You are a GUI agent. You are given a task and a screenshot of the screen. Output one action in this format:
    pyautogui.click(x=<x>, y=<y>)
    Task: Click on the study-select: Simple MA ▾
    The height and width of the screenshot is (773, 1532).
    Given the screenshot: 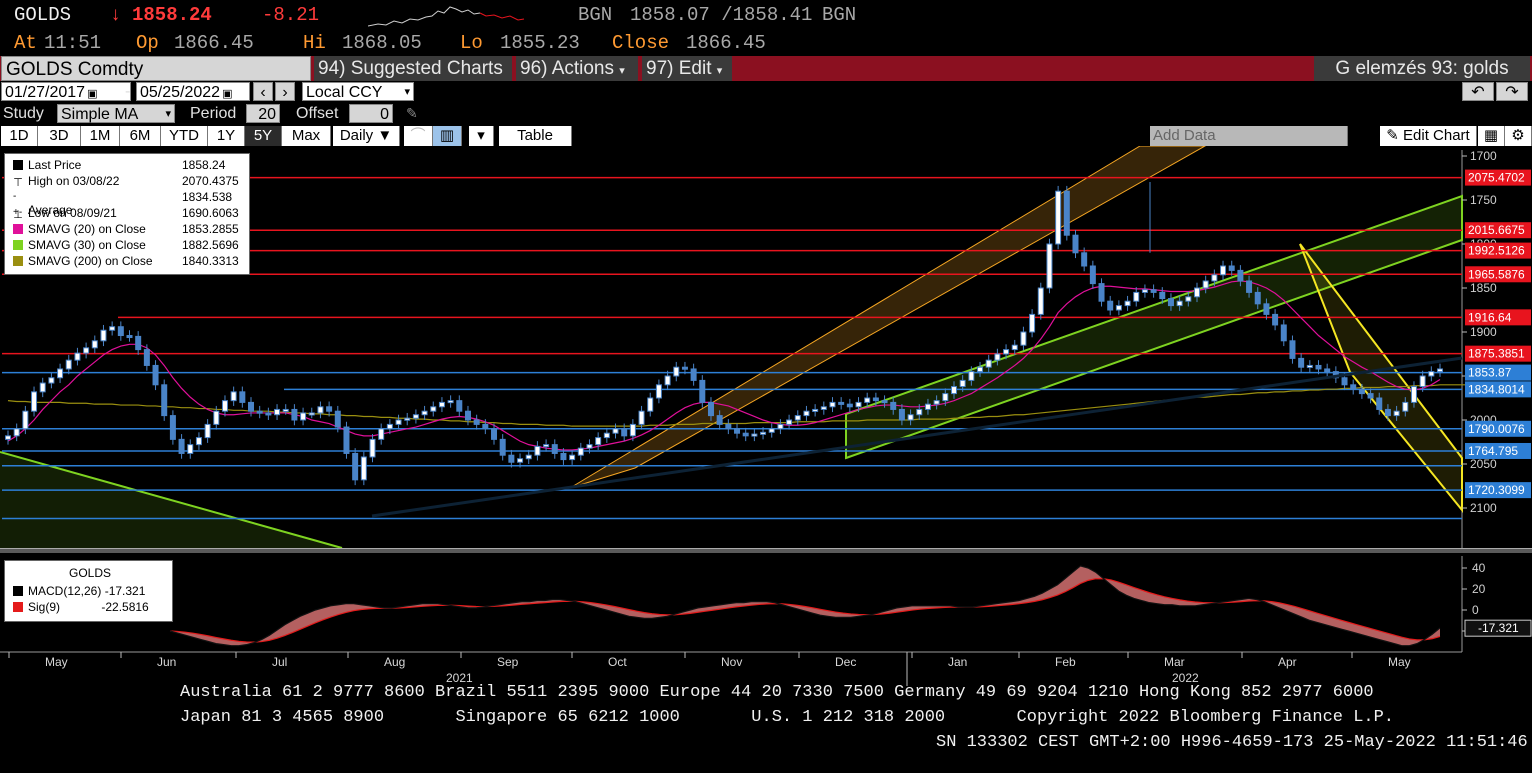 What is the action you would take?
    pyautogui.click(x=116, y=113)
    